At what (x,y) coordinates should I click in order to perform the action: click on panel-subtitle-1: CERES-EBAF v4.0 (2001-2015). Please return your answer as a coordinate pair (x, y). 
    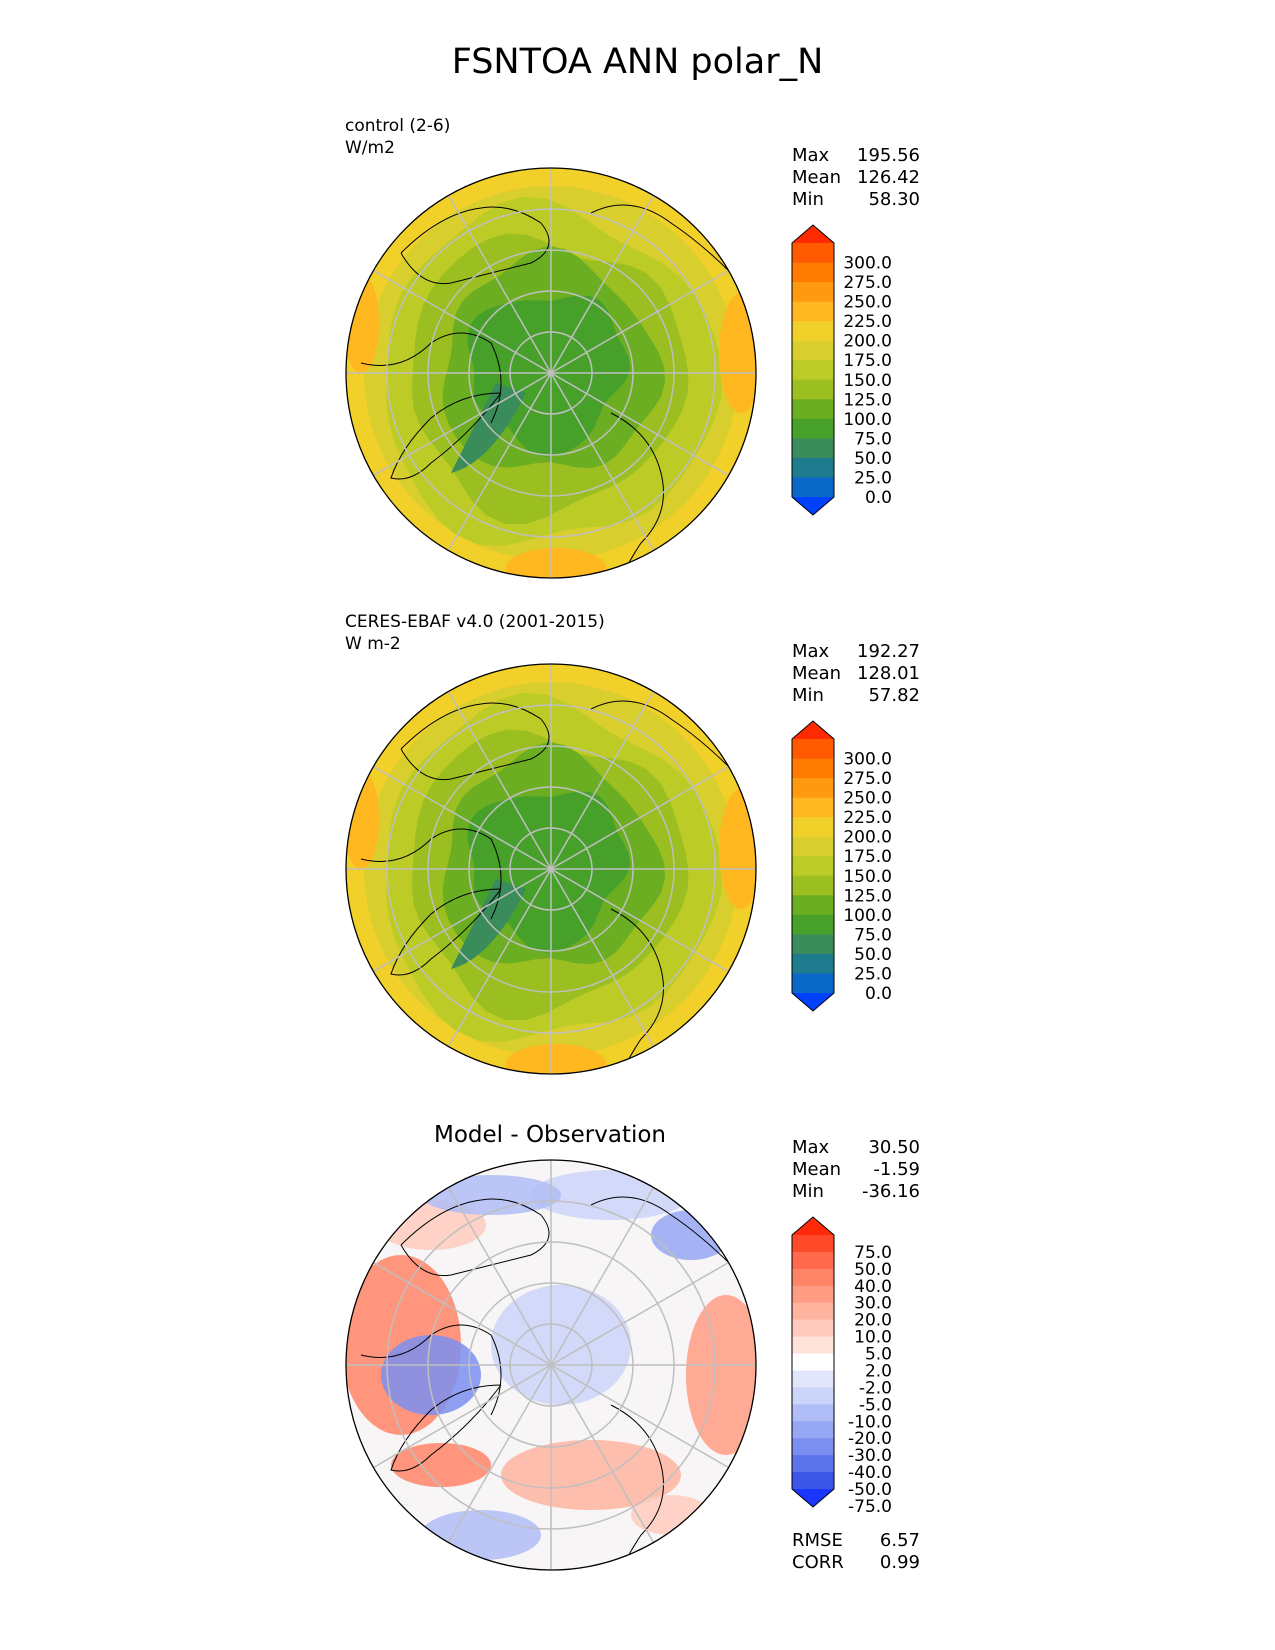
    Looking at the image, I should click on (475, 622).